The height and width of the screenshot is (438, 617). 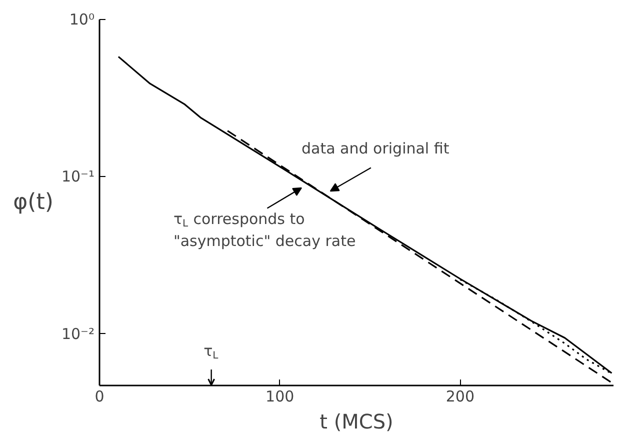 What do you see at coordinates (33, 202) in the screenshot?
I see `y-axis-title: φ(t)` at bounding box center [33, 202].